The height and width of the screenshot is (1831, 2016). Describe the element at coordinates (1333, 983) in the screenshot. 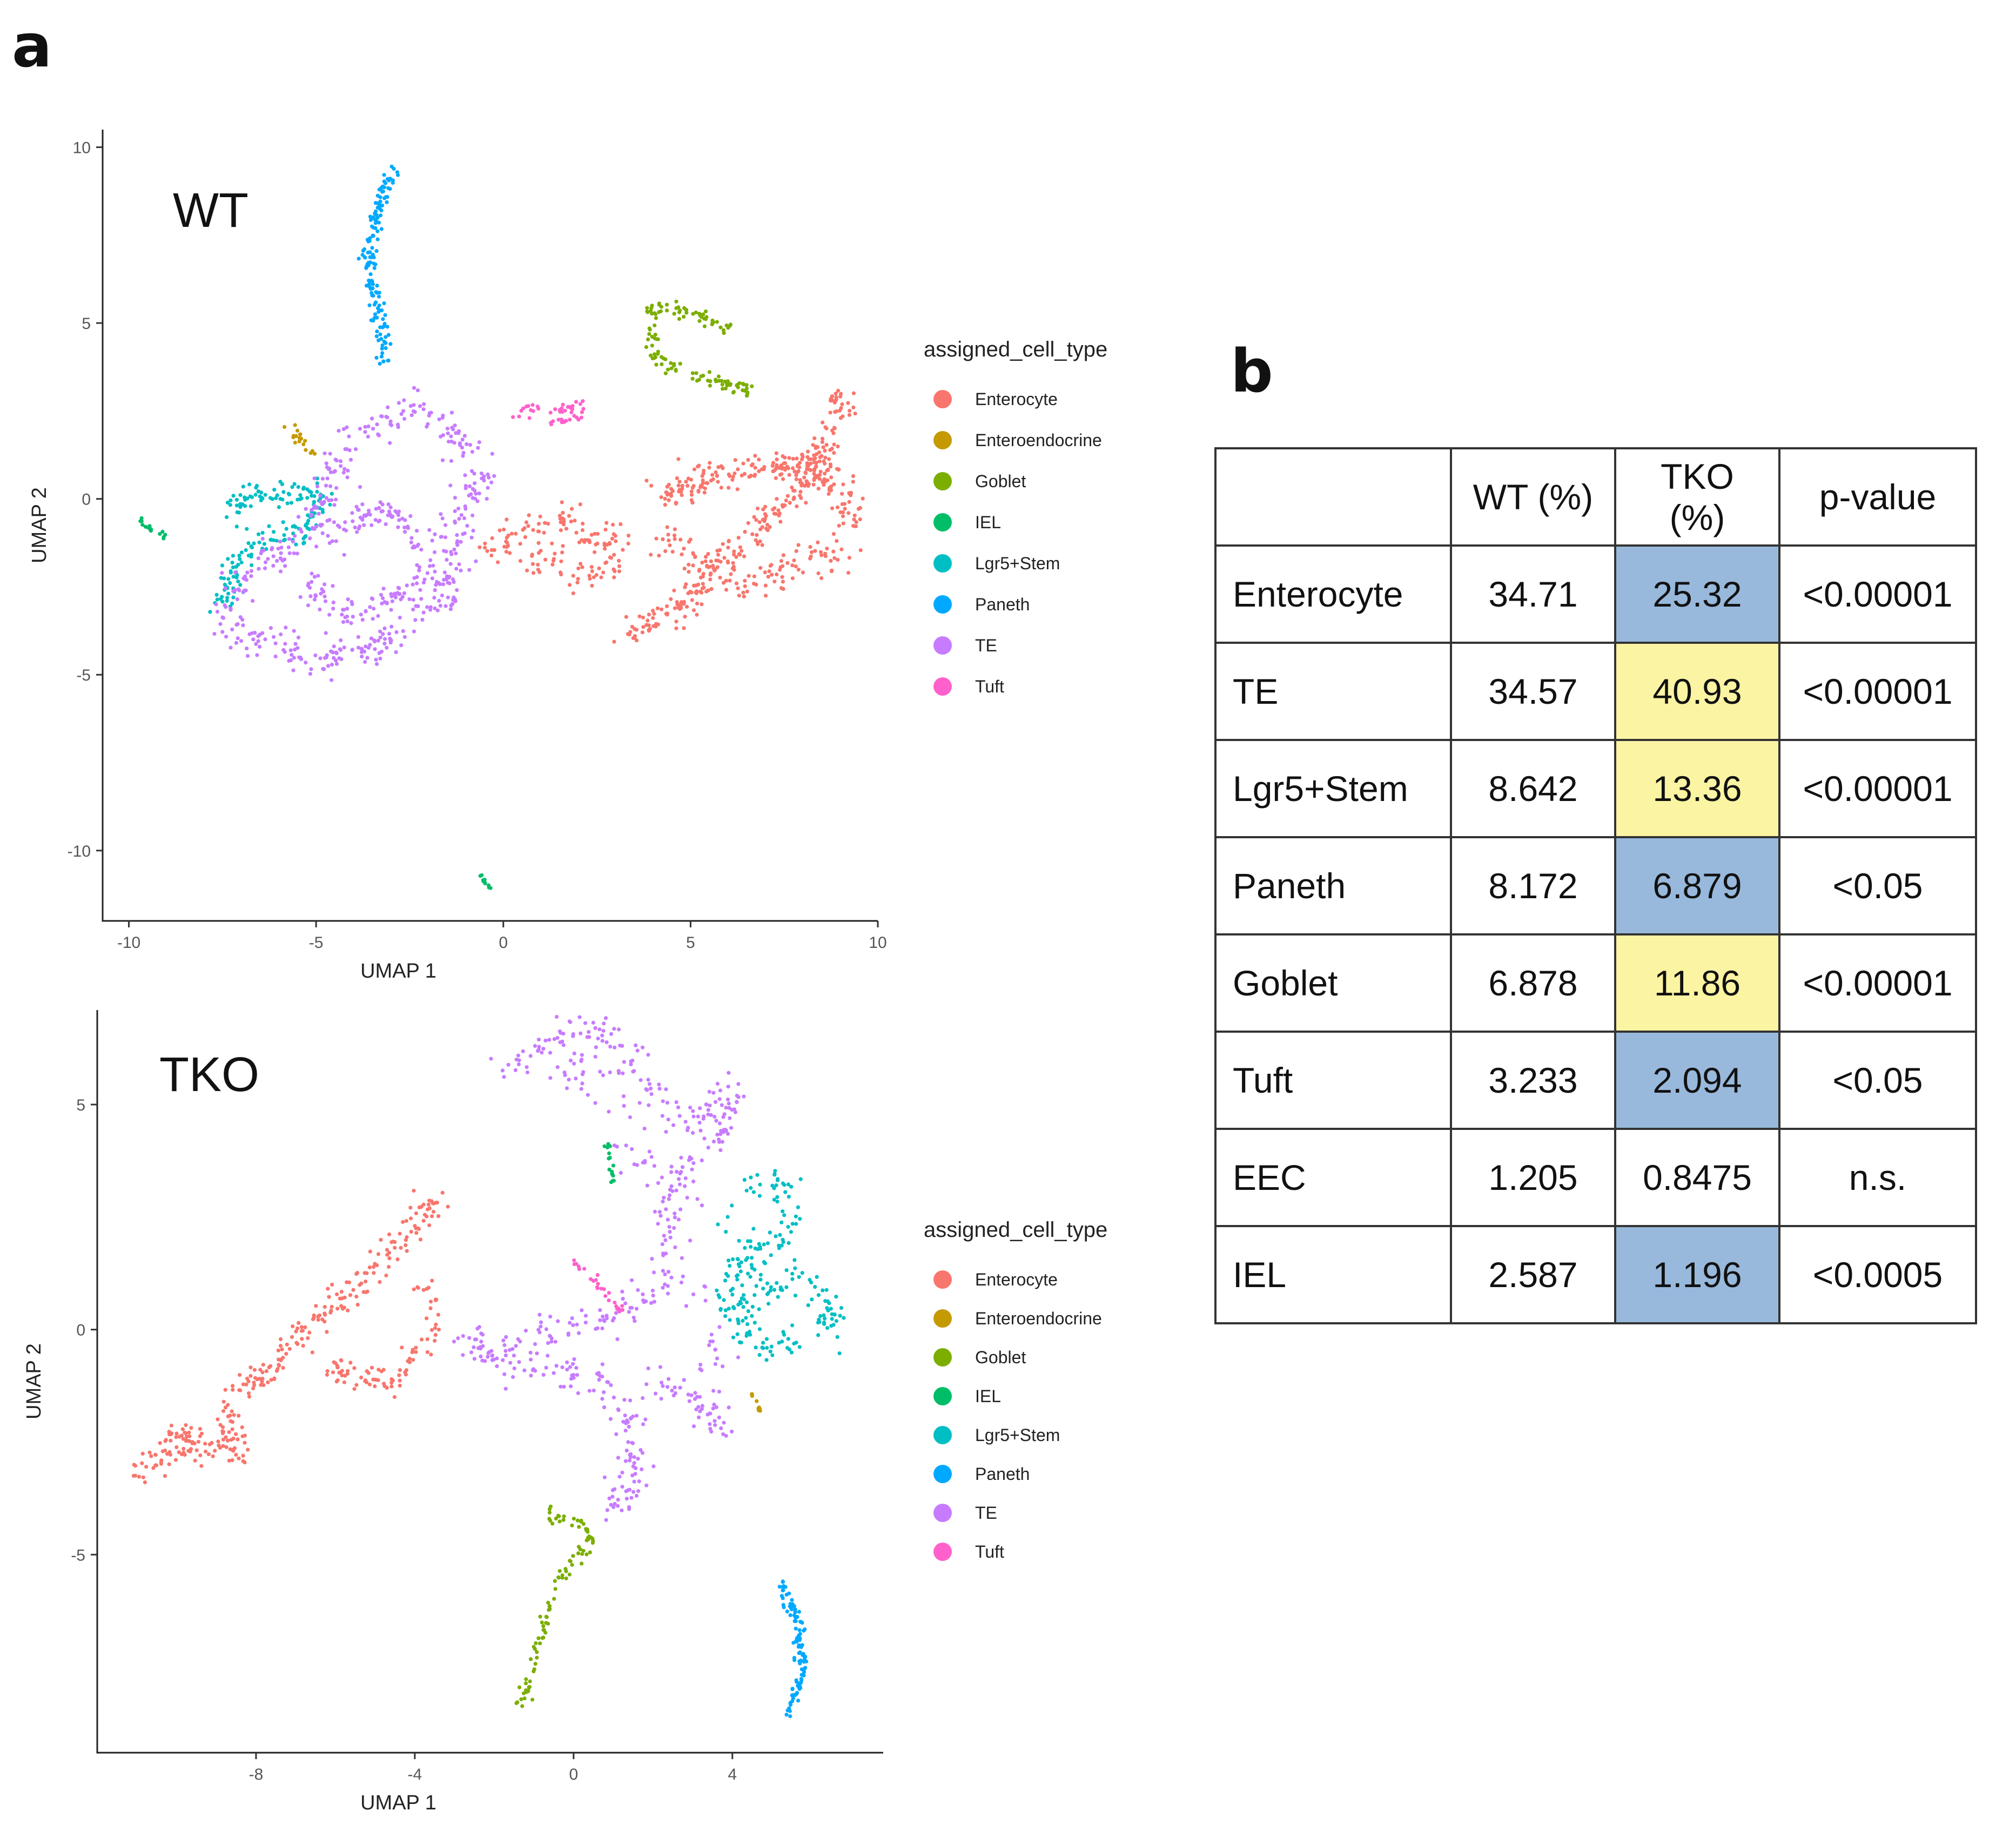

I see `row-label: Goblet` at that location.